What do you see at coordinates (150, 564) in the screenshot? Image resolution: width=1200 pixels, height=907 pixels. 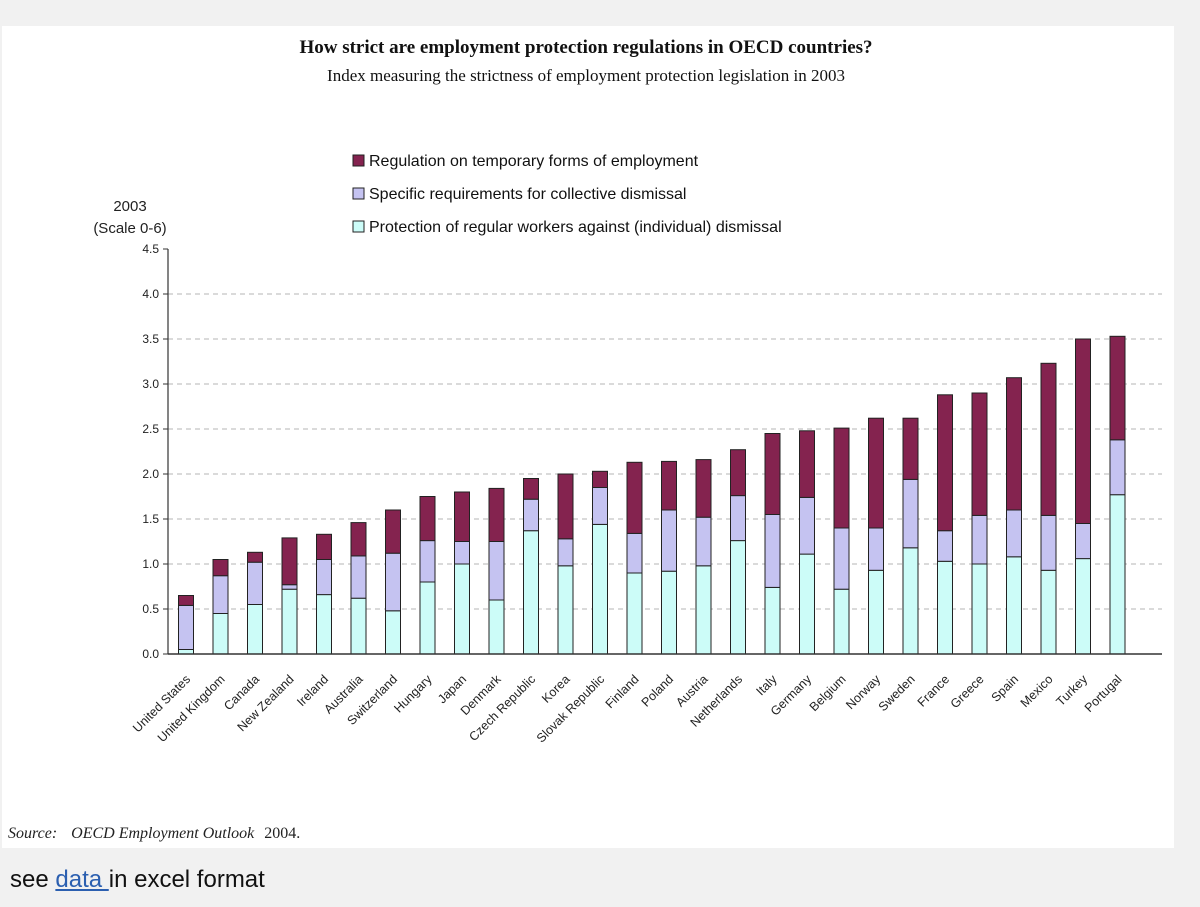 I see `y-tick-label: 1.0` at bounding box center [150, 564].